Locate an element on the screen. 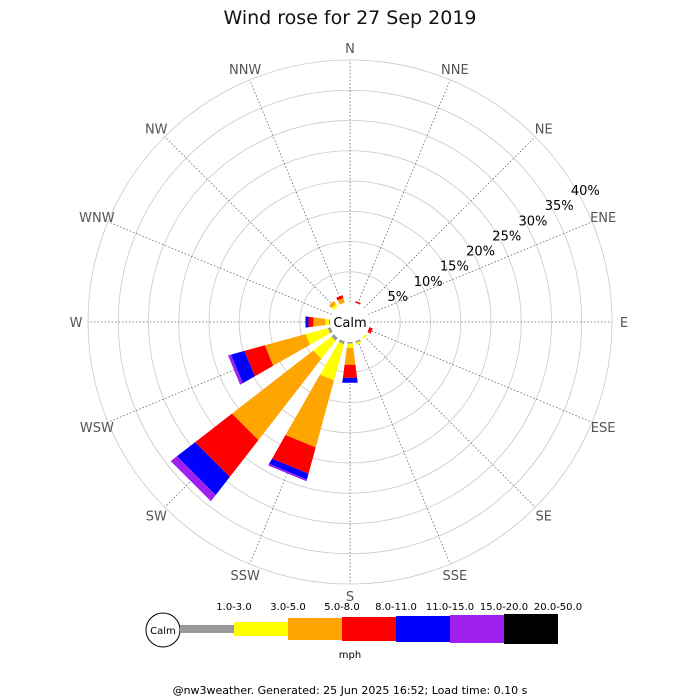  legend-bin-label: 20.0-50.0 is located at coordinates (558, 607).